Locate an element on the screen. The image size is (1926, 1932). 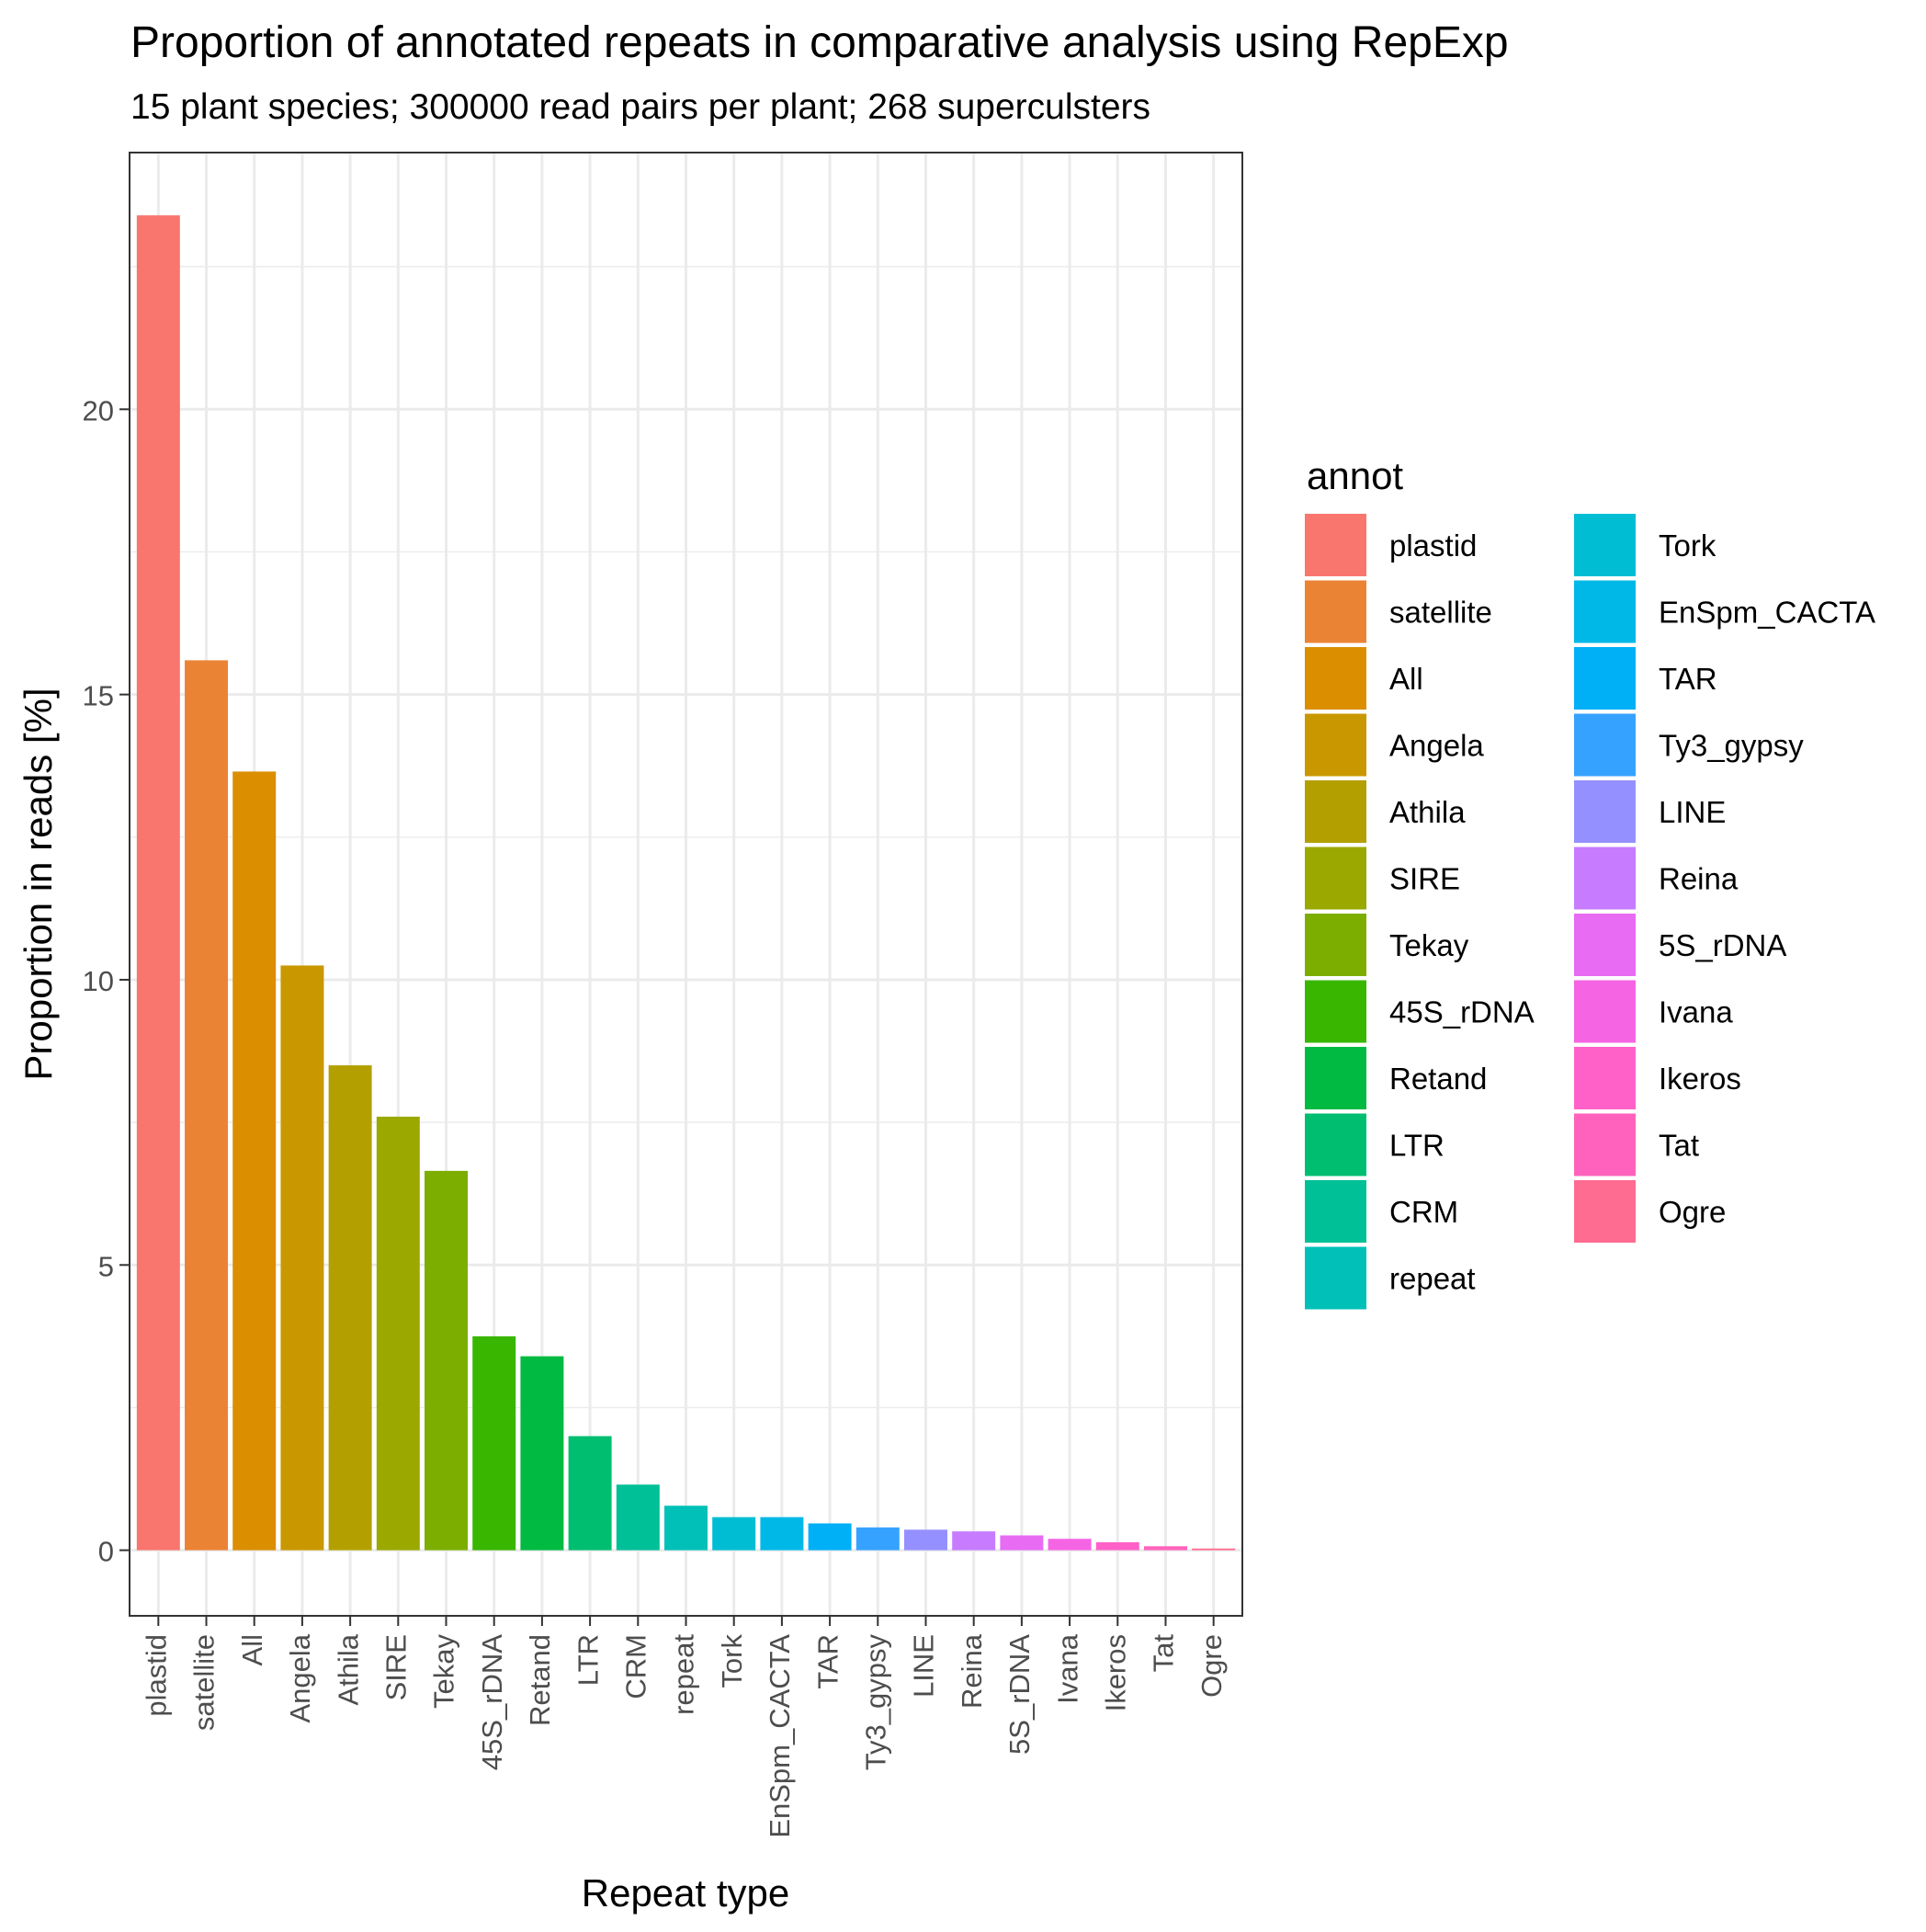
bar-CRM is located at coordinates (638, 1517).